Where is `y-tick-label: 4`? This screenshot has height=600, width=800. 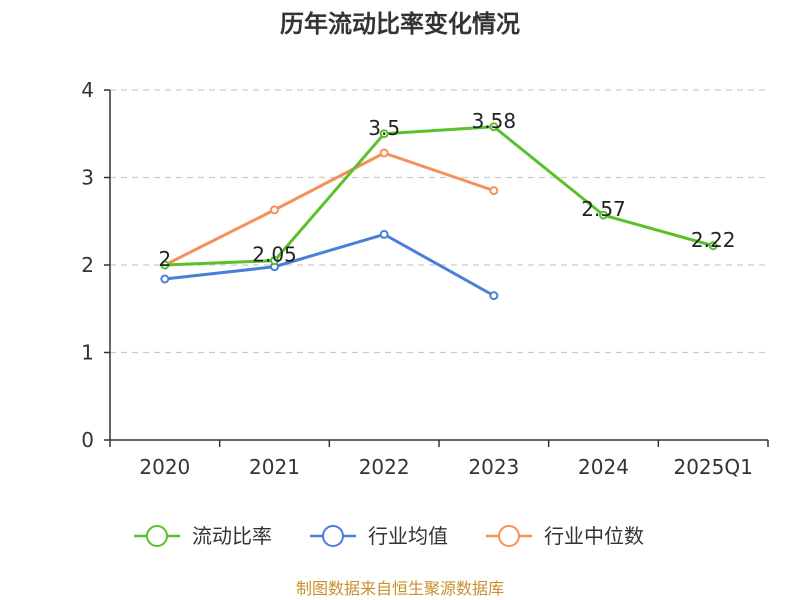 y-tick-label: 4 is located at coordinates (87, 90).